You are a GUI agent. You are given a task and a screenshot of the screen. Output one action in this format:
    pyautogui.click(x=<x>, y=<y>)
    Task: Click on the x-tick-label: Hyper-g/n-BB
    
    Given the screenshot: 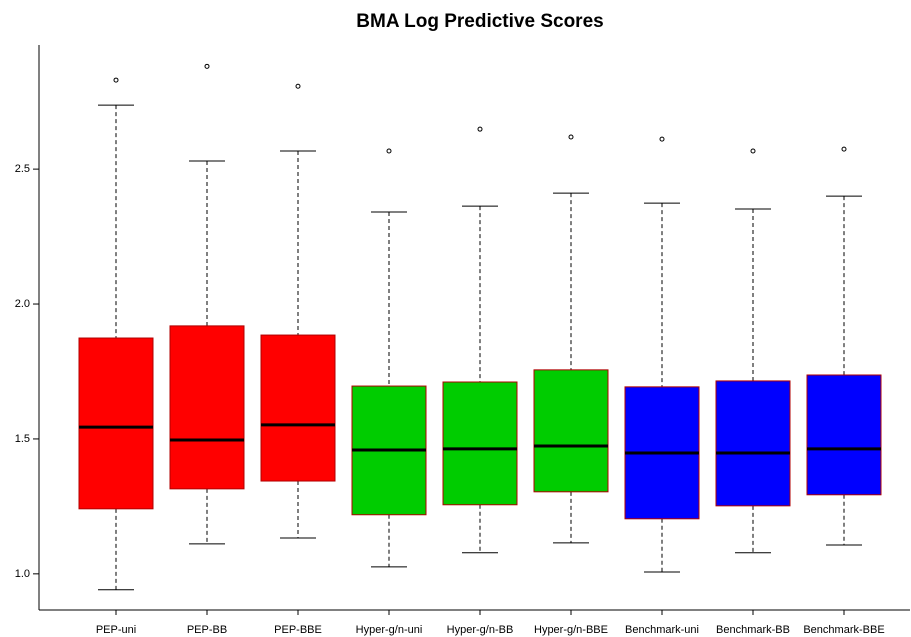 What is the action you would take?
    pyautogui.click(x=480, y=630)
    